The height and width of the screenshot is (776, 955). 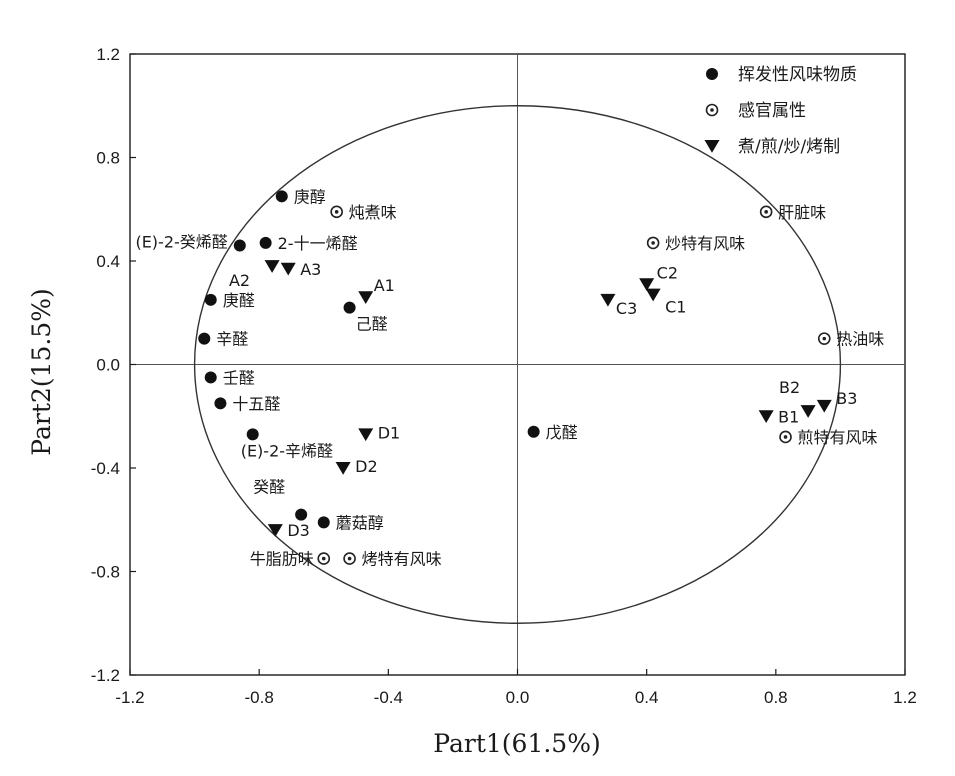 What do you see at coordinates (838, 437) in the screenshot?
I see `point-label: 煎特有风味` at bounding box center [838, 437].